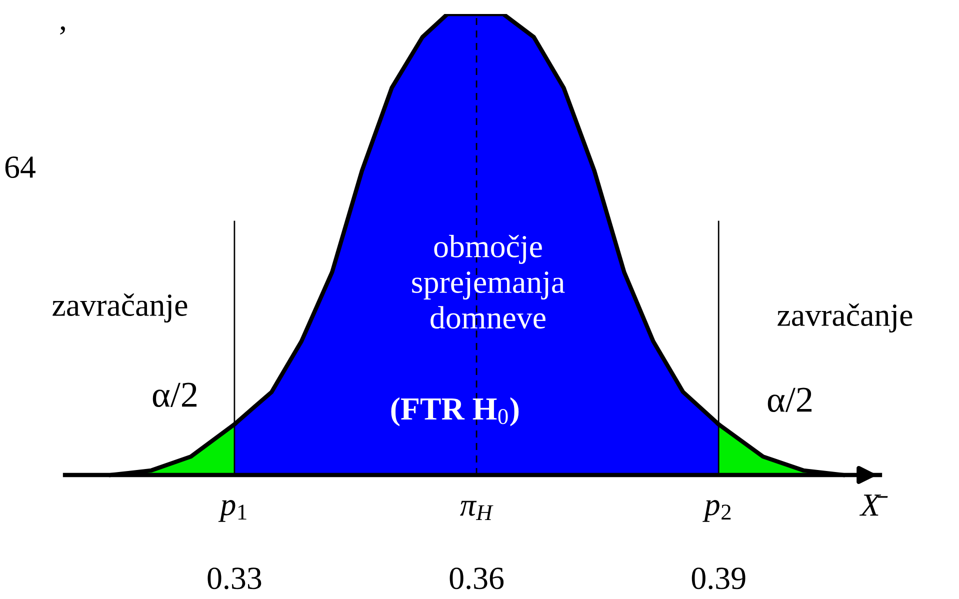 The height and width of the screenshot is (599, 959). What do you see at coordinates (477, 579) in the screenshot?
I see `x-tick-label: 0.36` at bounding box center [477, 579].